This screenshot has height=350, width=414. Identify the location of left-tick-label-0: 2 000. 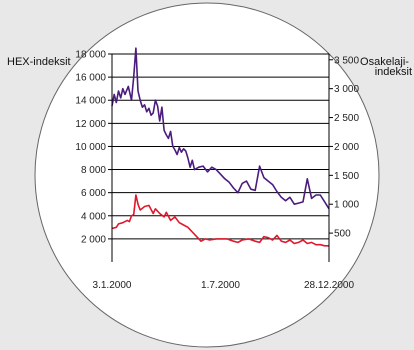
(93, 239).